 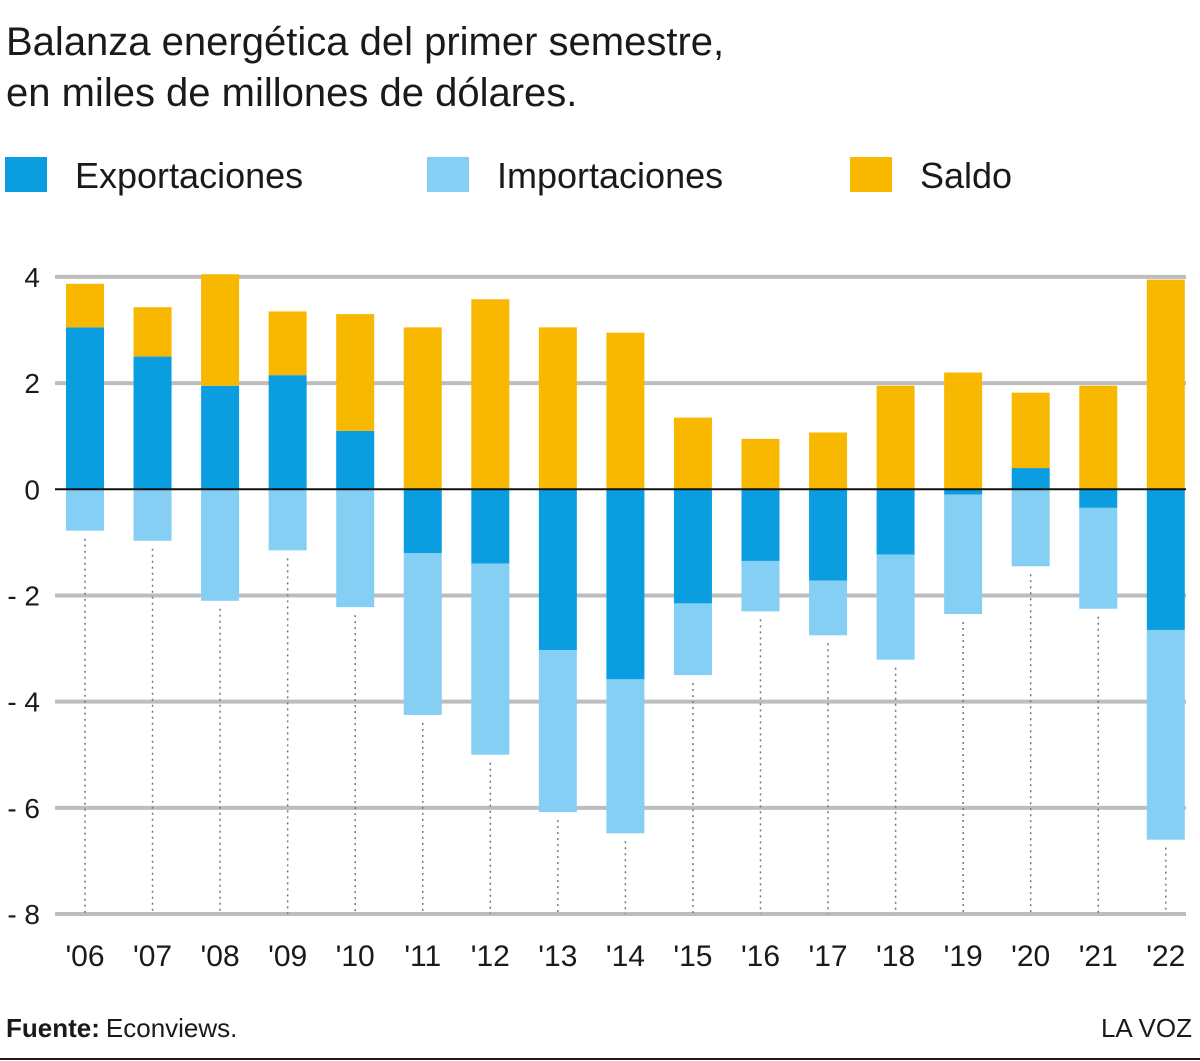 I want to click on x-tick-label: '13, so click(x=557, y=956).